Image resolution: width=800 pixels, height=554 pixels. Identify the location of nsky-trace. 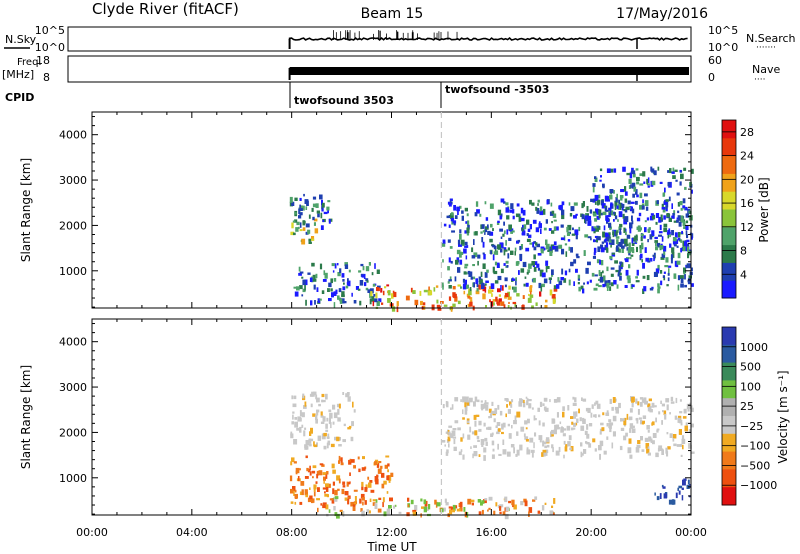
(488, 39).